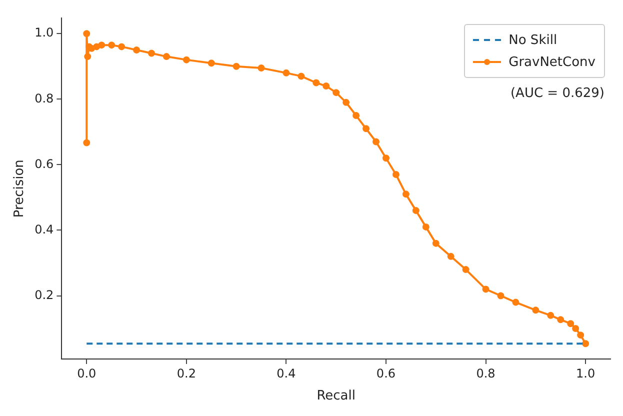 The width and height of the screenshot is (623, 416). I want to click on legend-label: GravNetConv, so click(552, 62).